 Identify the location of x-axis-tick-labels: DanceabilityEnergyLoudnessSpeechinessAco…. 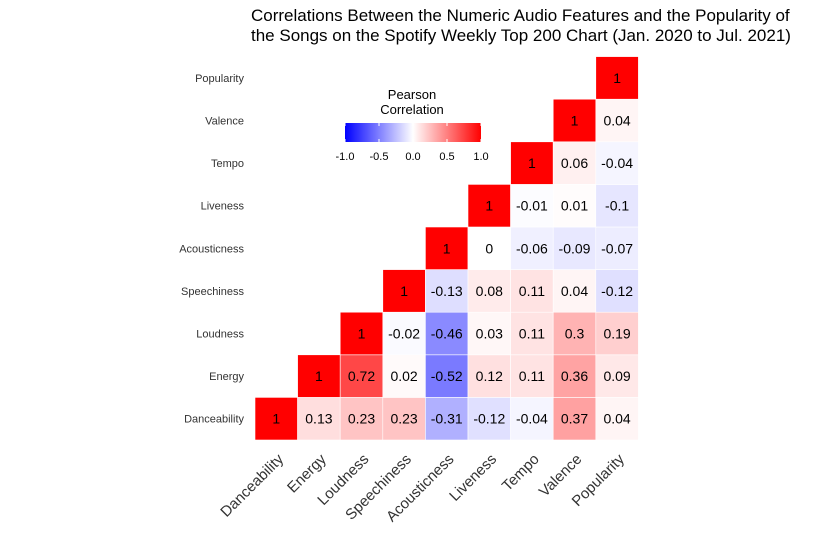
(422, 487).